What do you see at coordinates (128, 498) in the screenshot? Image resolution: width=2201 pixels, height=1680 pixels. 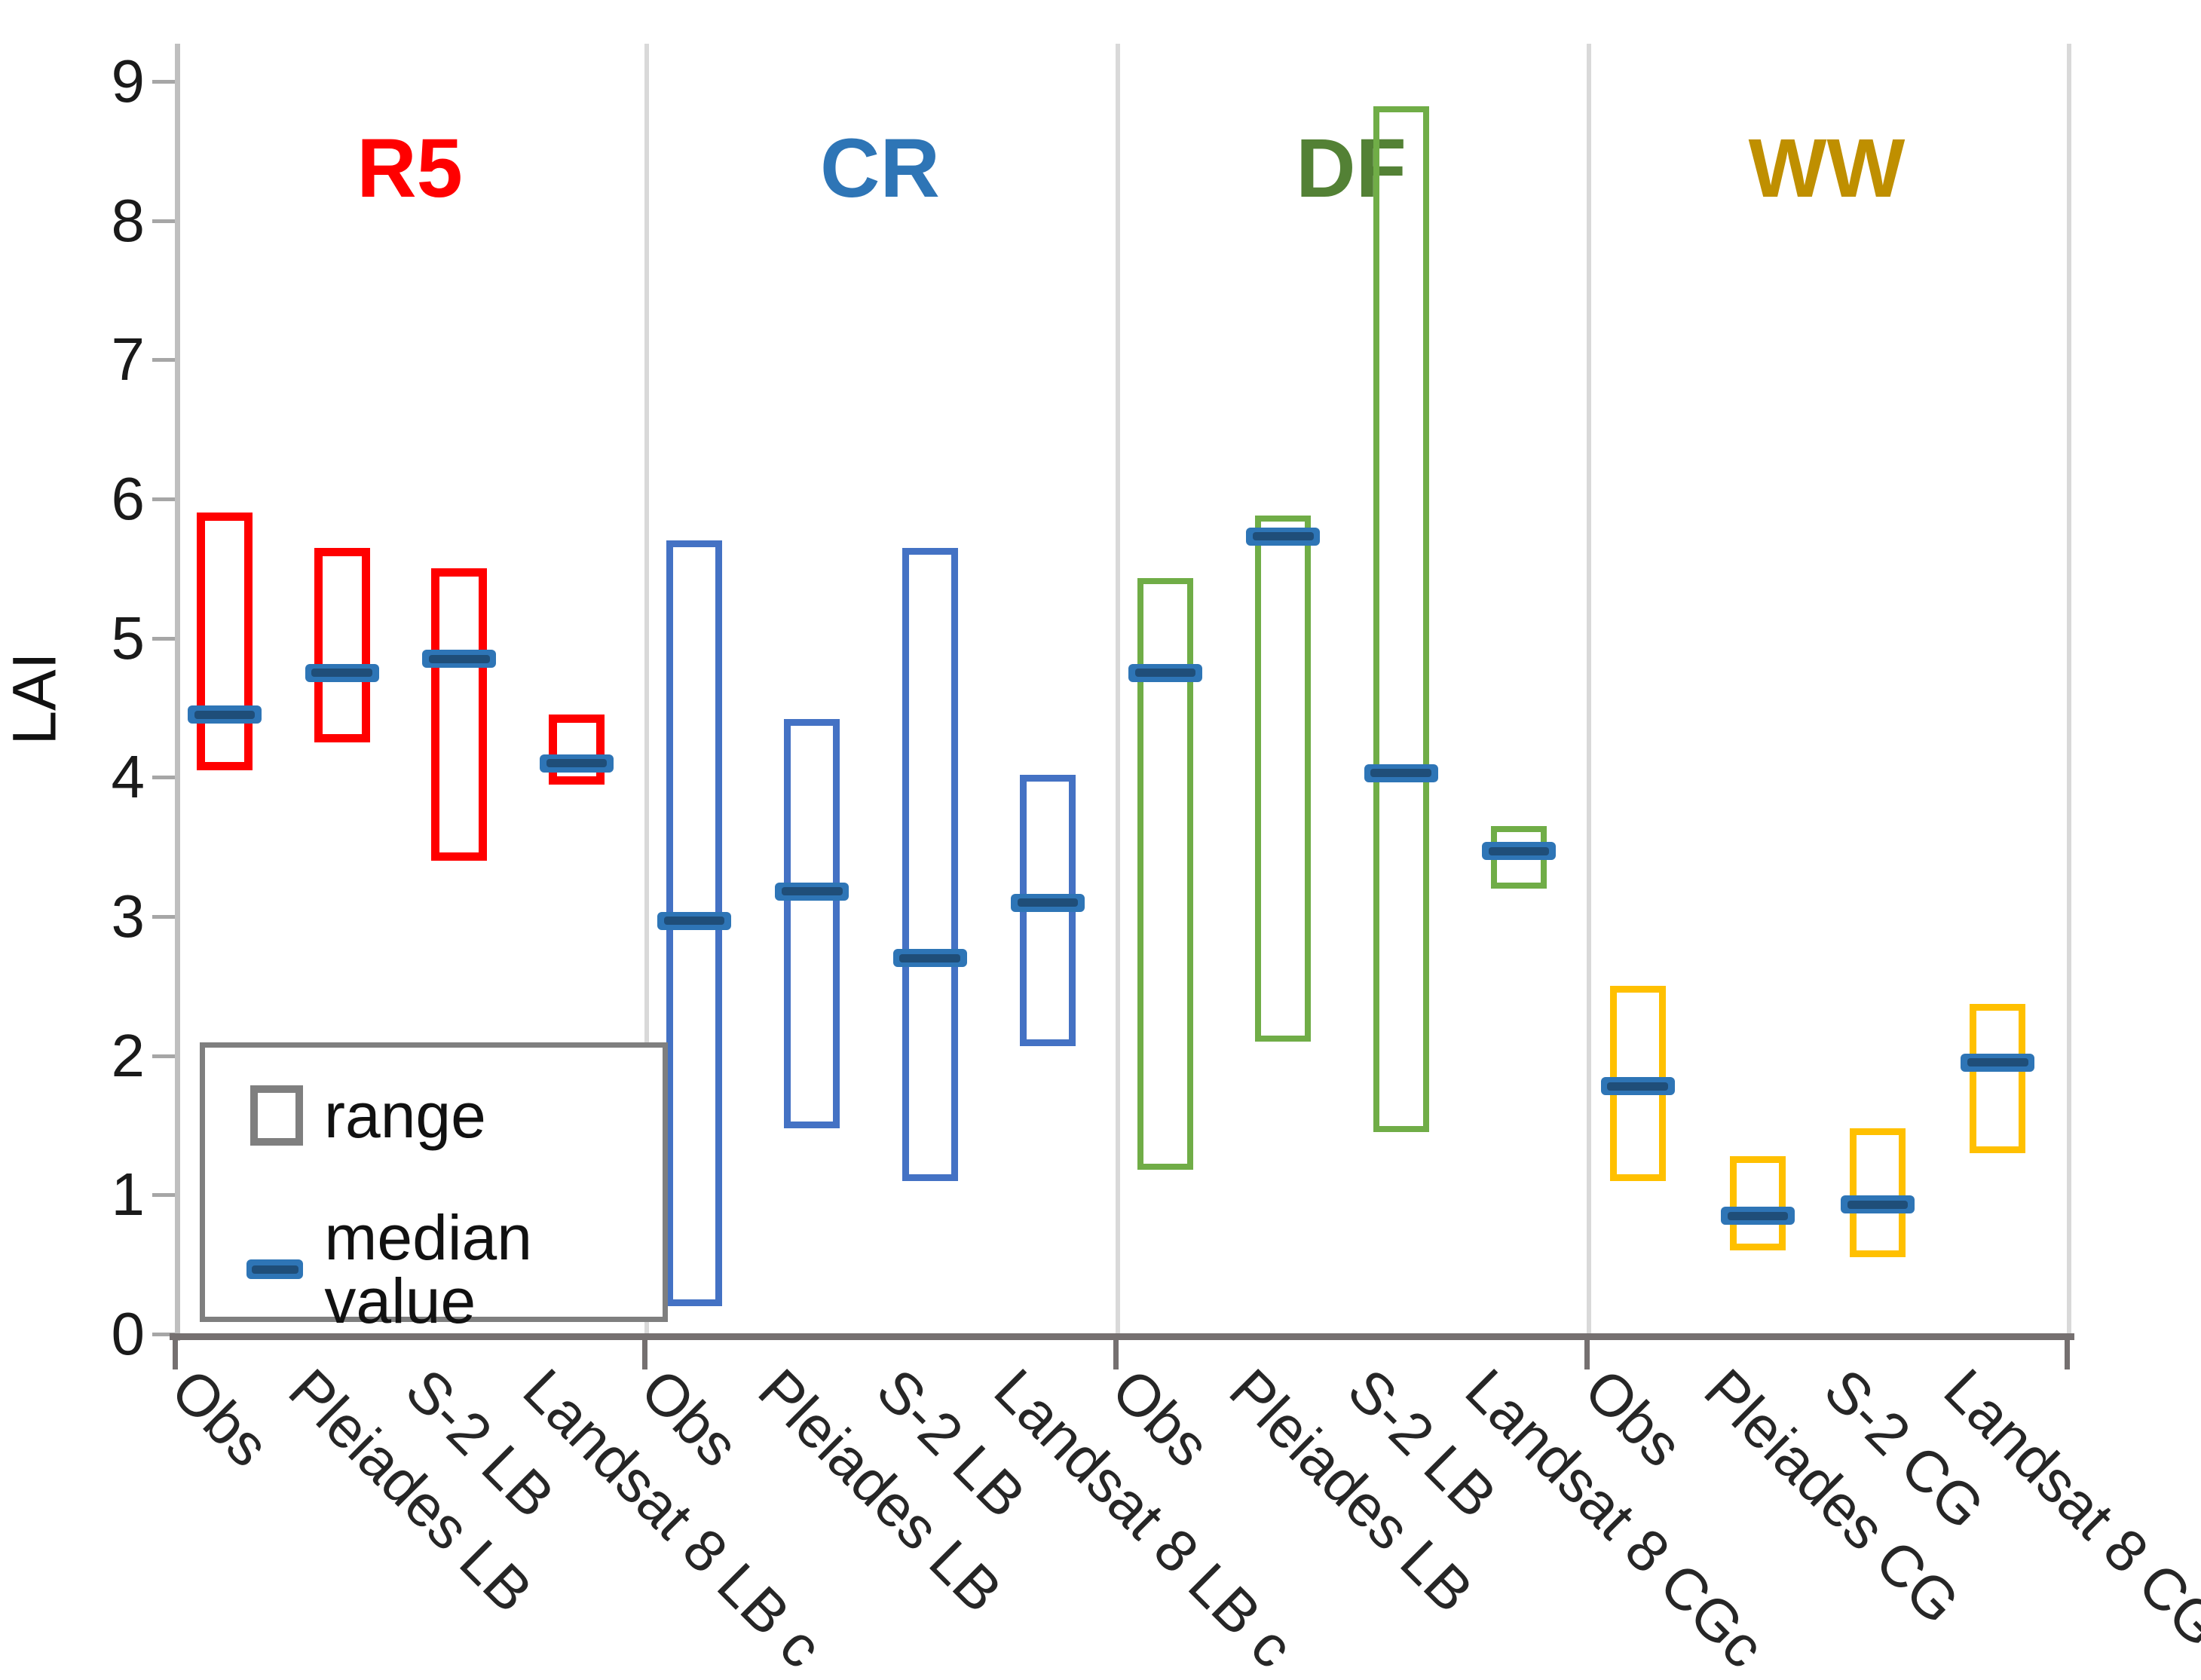 I see `y-tick-label: 6` at bounding box center [128, 498].